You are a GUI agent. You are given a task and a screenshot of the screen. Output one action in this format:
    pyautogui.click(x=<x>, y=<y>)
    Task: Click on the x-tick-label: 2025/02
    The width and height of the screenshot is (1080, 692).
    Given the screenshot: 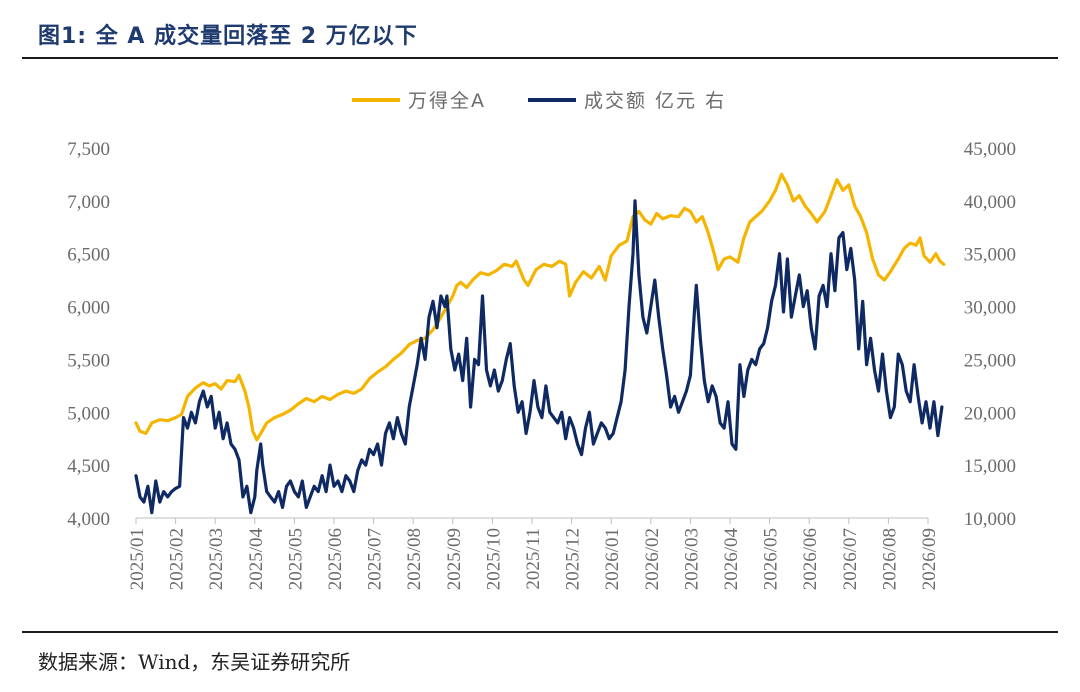 What is the action you would take?
    pyautogui.click(x=177, y=559)
    